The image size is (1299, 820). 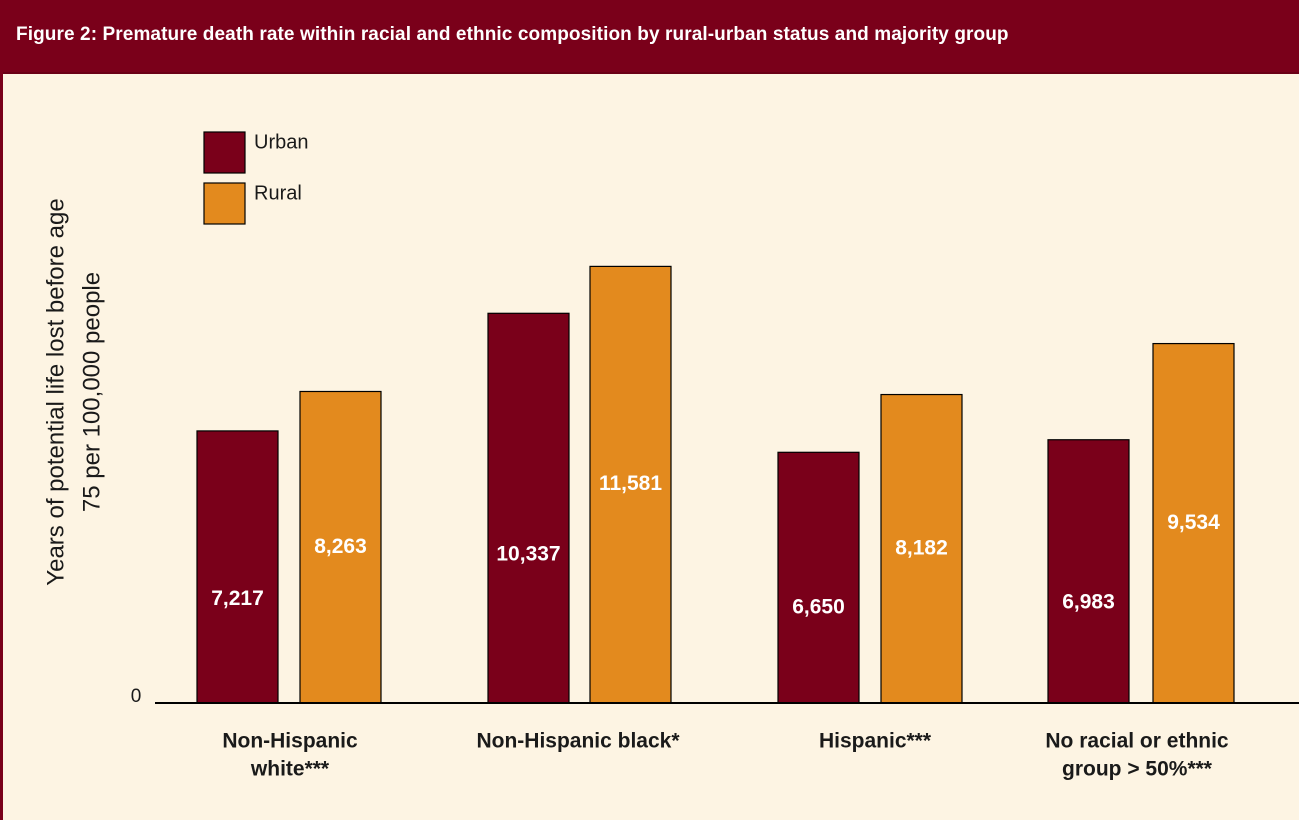 I want to click on bar-value-label: 6,983, so click(x=1088, y=602).